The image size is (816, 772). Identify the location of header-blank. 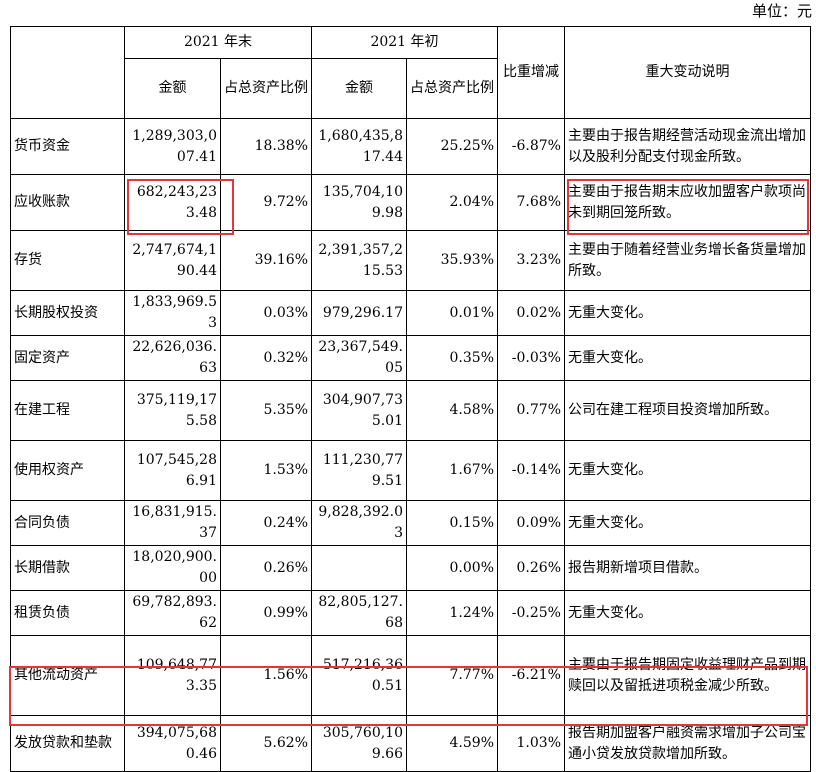
(67, 72).